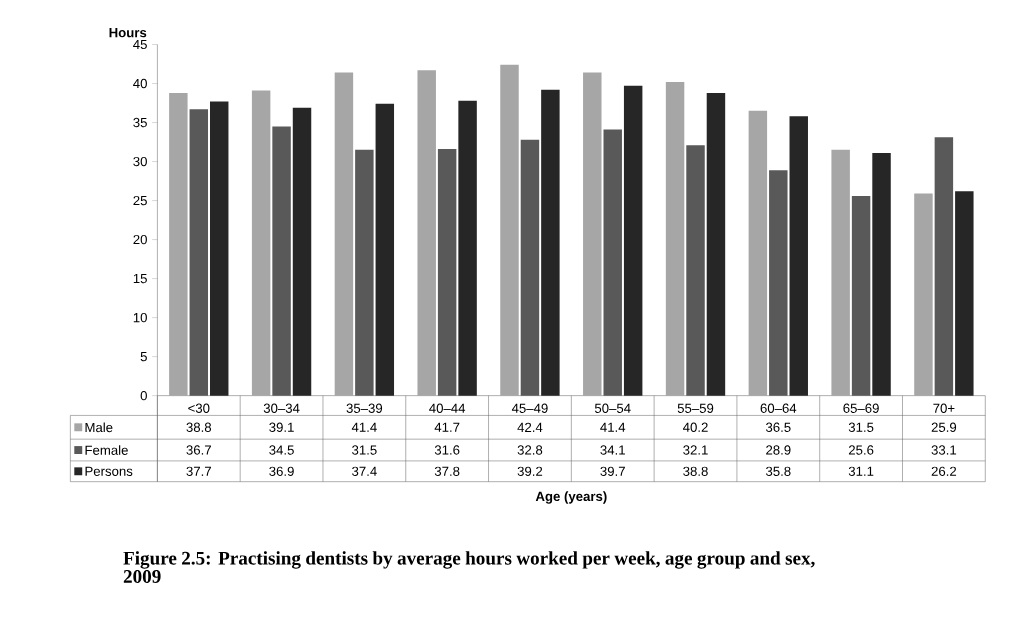  Describe the element at coordinates (140, 44) in the screenshot. I see `y-tick-label: 45` at that location.